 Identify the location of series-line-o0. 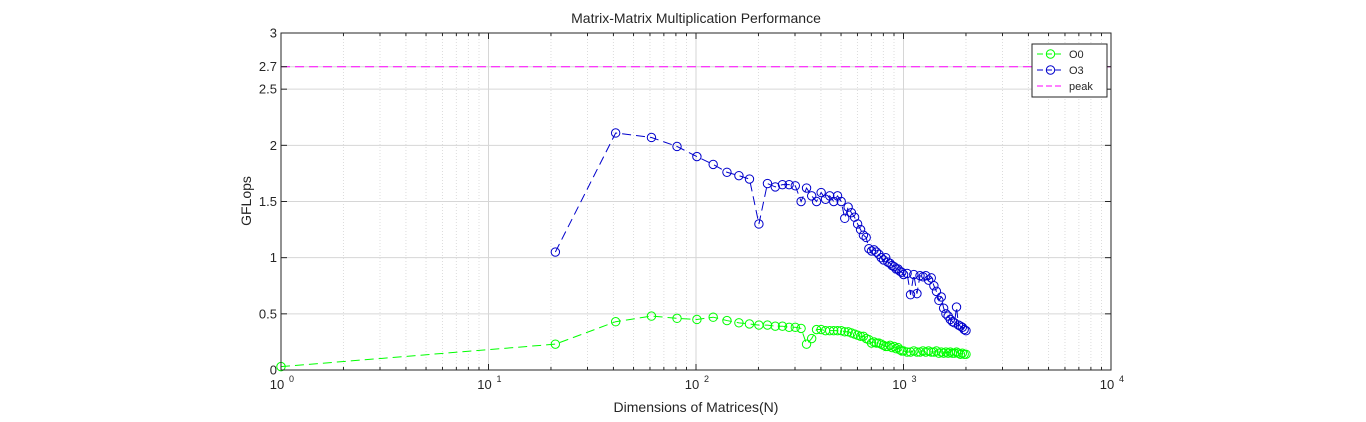
(623, 341).